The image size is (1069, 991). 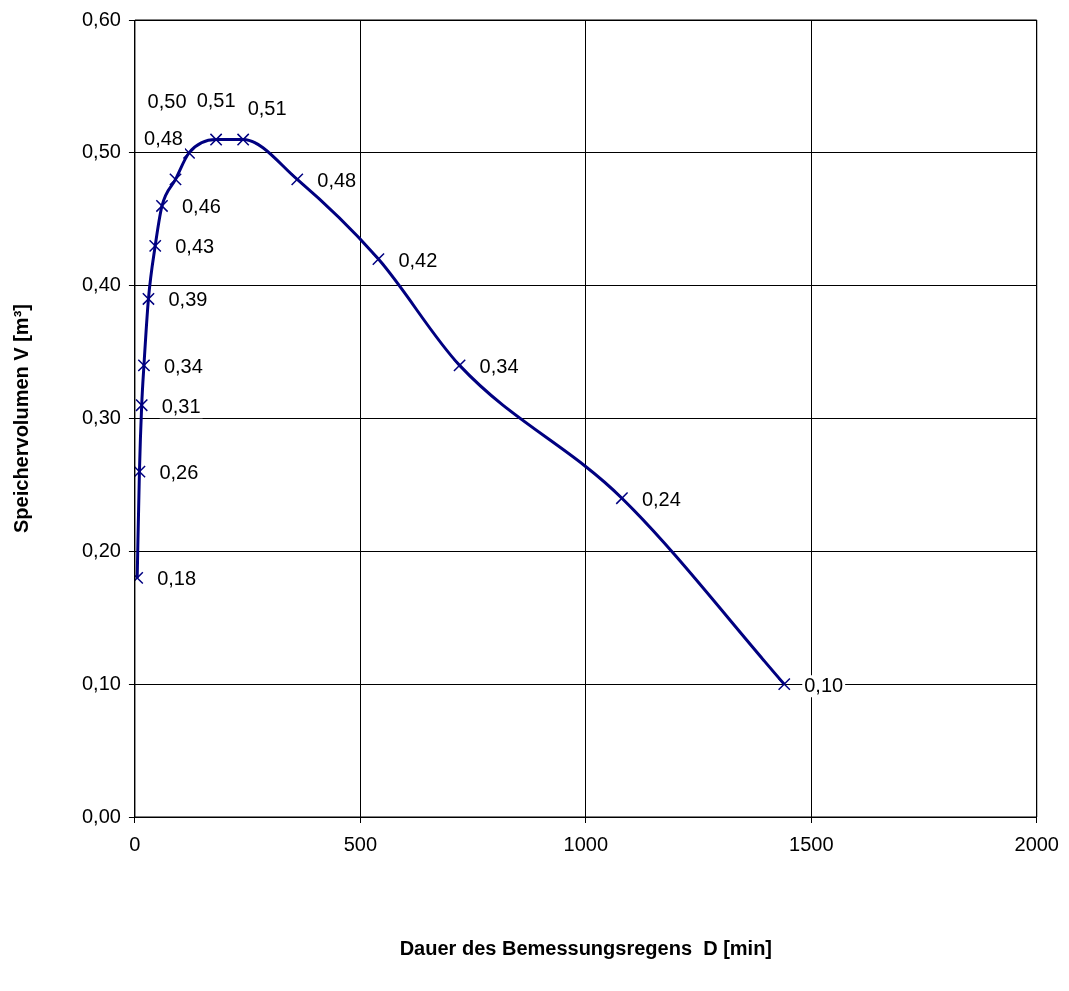 What do you see at coordinates (101, 682) in the screenshot?
I see `y-tick-label: 0,10` at bounding box center [101, 682].